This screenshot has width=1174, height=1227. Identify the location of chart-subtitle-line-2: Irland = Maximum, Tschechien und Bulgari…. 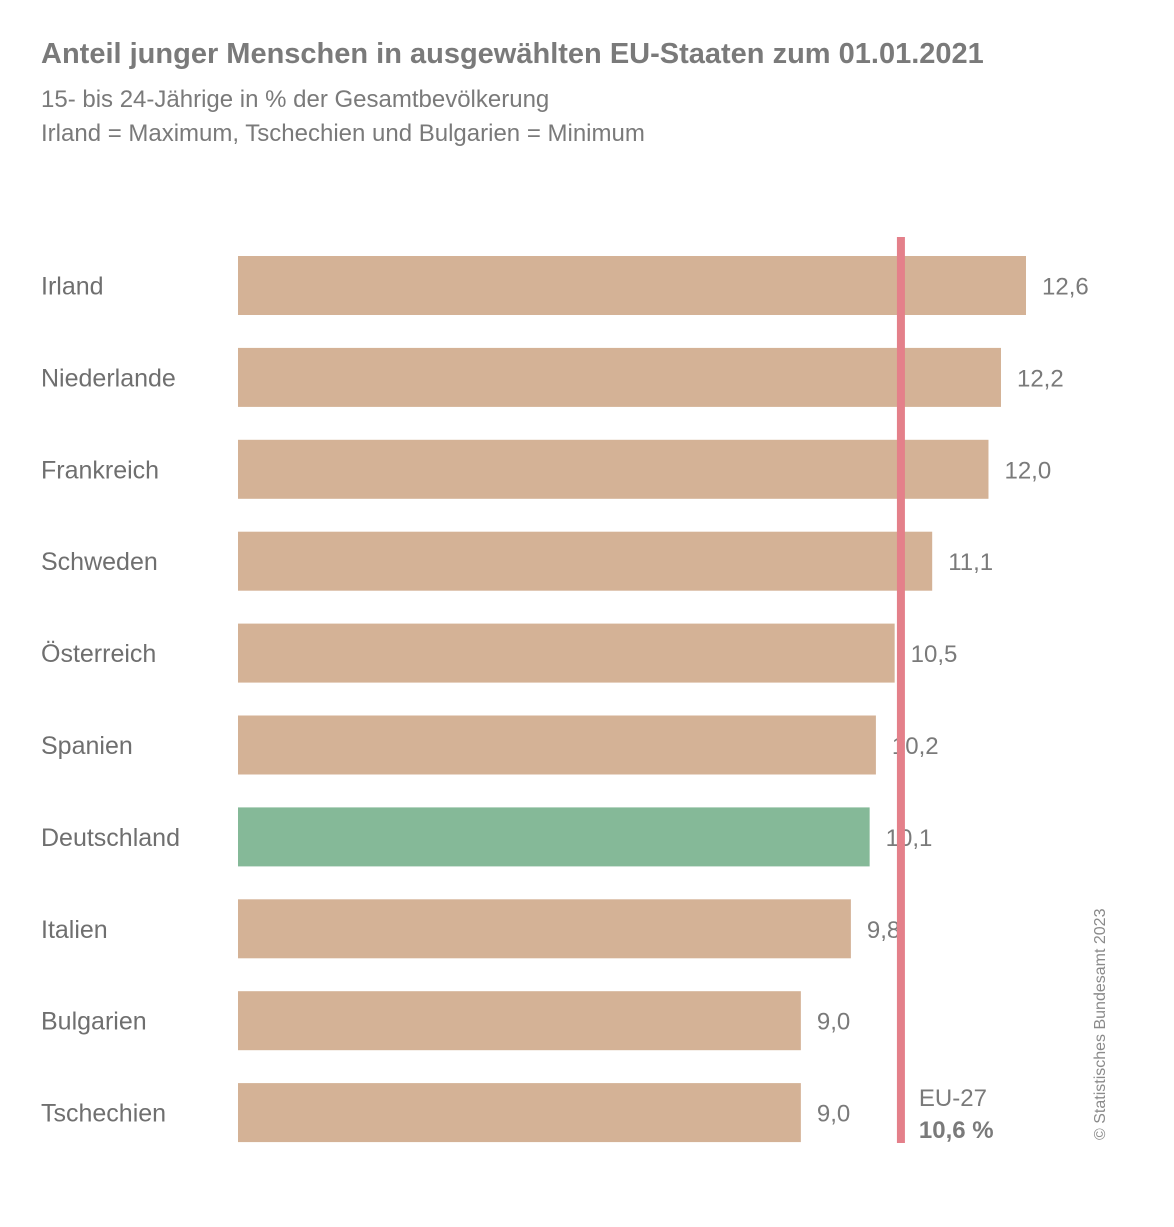
(343, 133).